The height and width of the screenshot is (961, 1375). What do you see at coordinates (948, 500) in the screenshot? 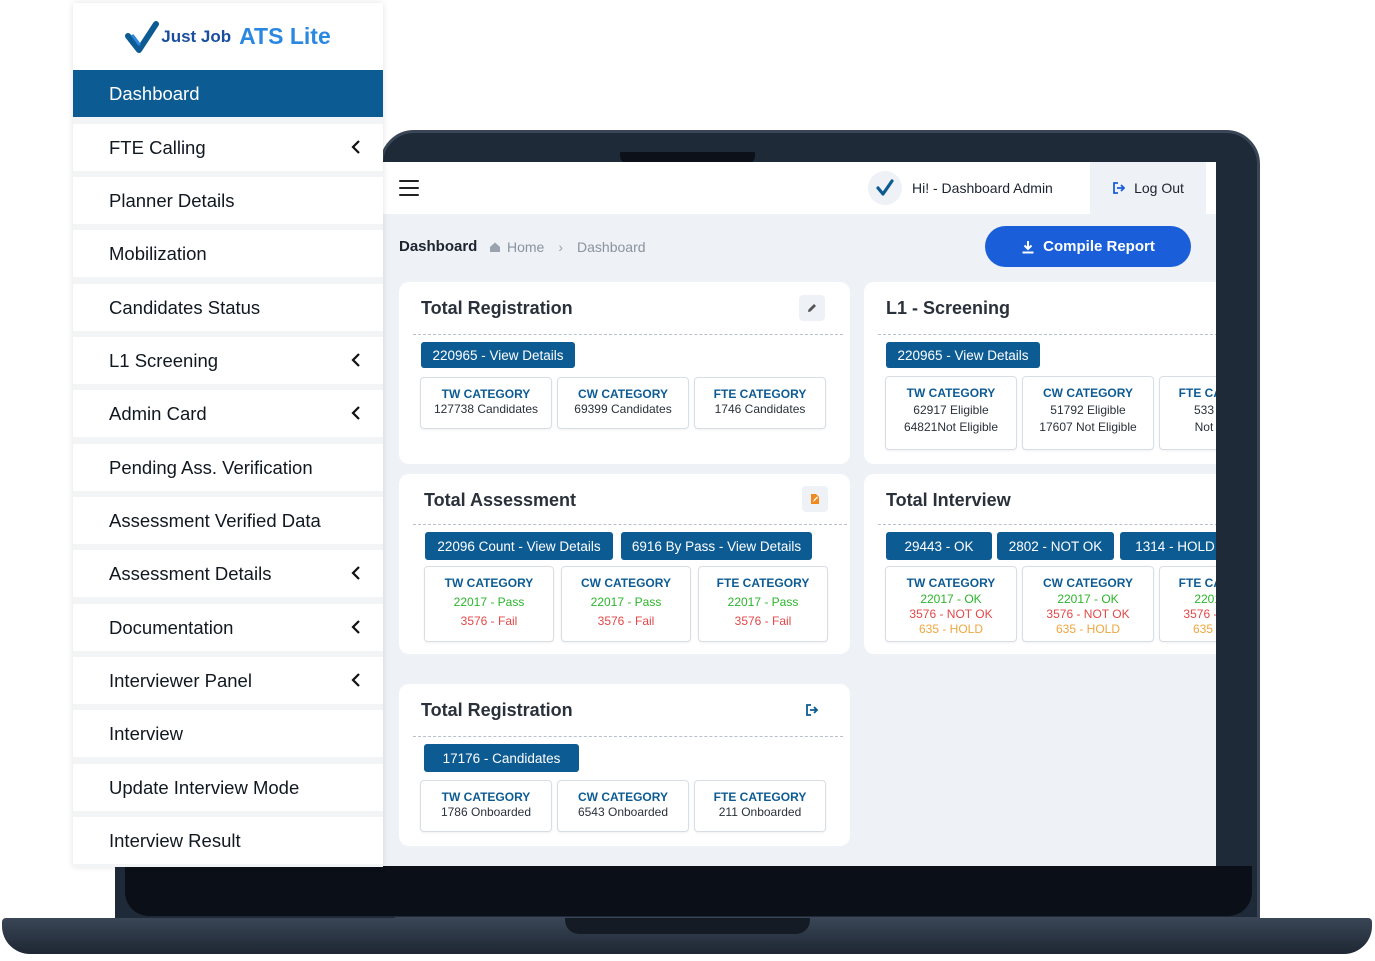
I see `card-title: Total Interview` at bounding box center [948, 500].